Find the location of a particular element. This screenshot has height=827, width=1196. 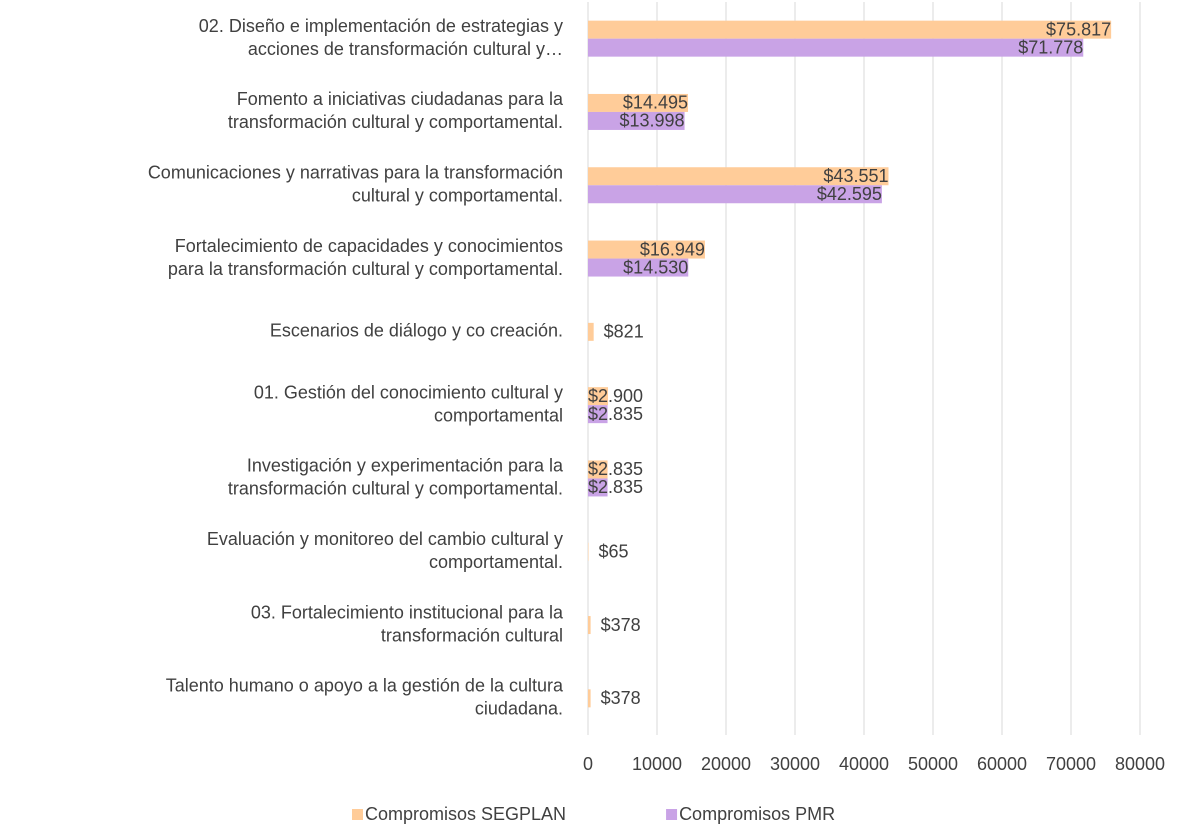

value-label: $65 is located at coordinates (613, 552).